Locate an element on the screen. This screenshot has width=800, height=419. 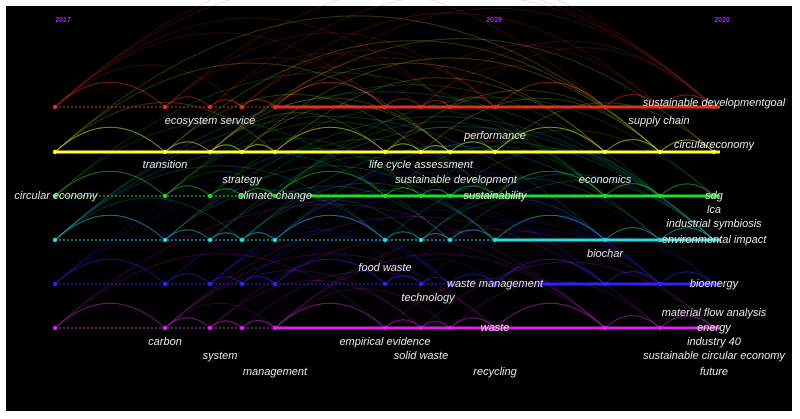
keyword-label: management is located at coordinates (275, 372).